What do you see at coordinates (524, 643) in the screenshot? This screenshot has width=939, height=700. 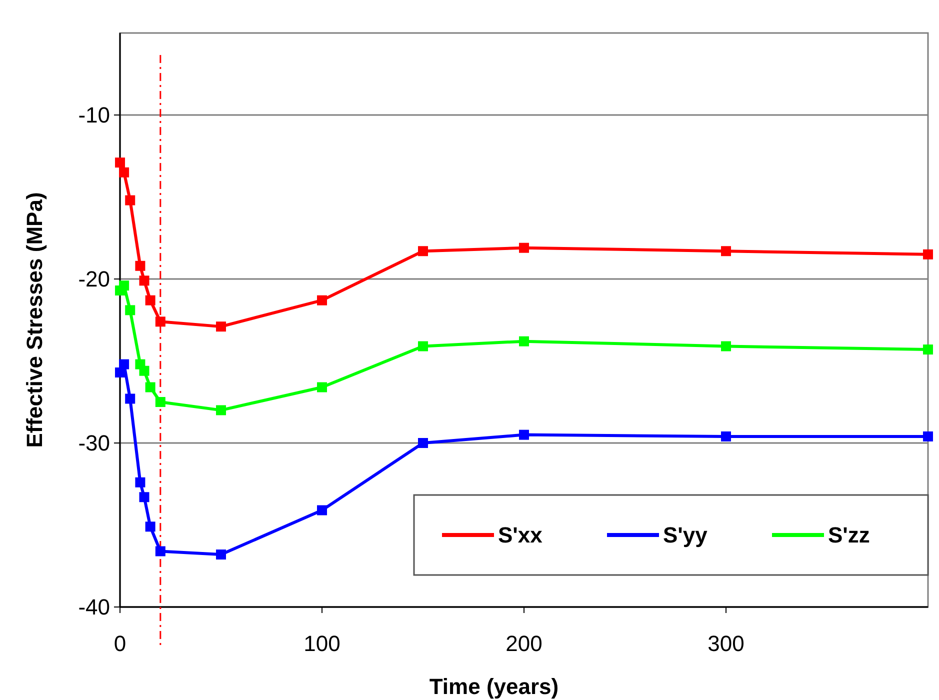 I see `x-tick-label: 200` at bounding box center [524, 643].